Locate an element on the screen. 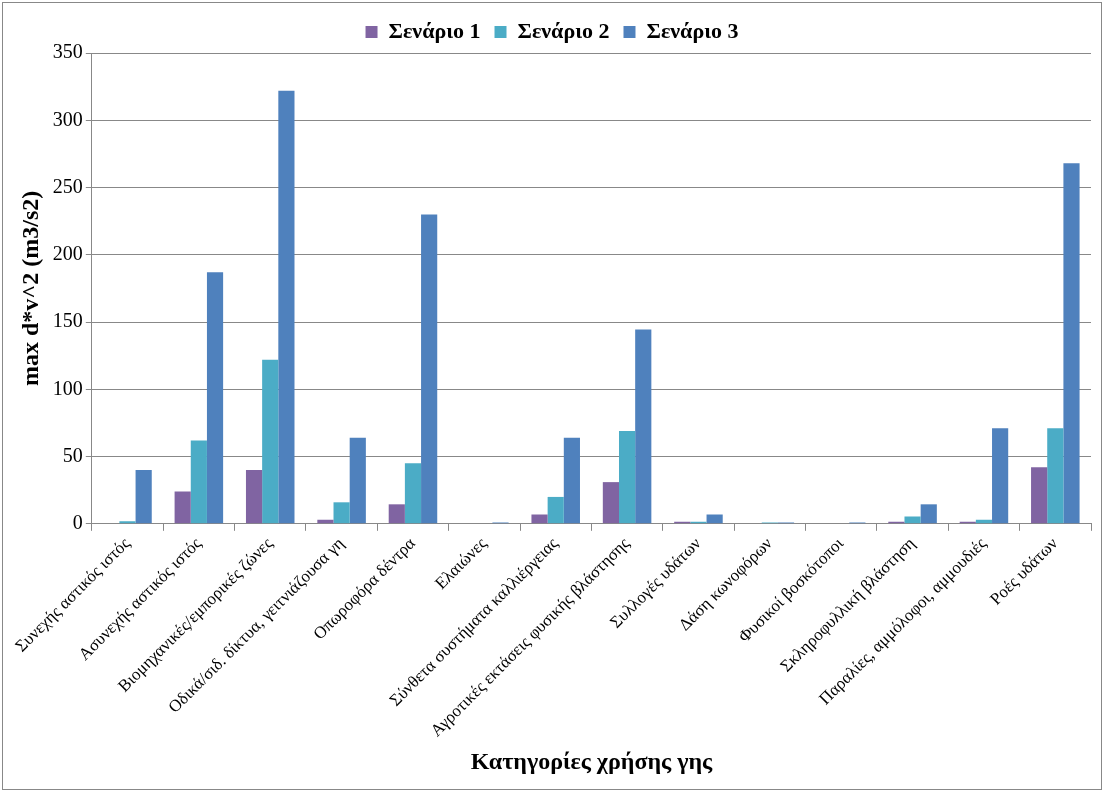 The image size is (1105, 792). legend-label: Σενάριο 3 is located at coordinates (692, 30).